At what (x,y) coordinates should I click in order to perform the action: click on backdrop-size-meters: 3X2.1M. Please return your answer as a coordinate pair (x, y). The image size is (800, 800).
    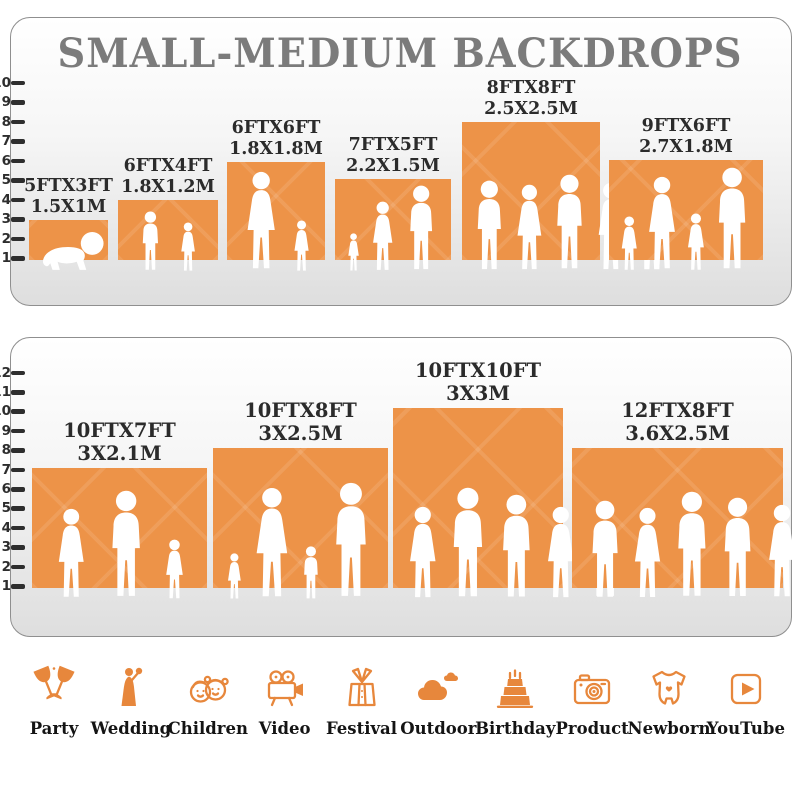
    Looking at the image, I should click on (119, 453).